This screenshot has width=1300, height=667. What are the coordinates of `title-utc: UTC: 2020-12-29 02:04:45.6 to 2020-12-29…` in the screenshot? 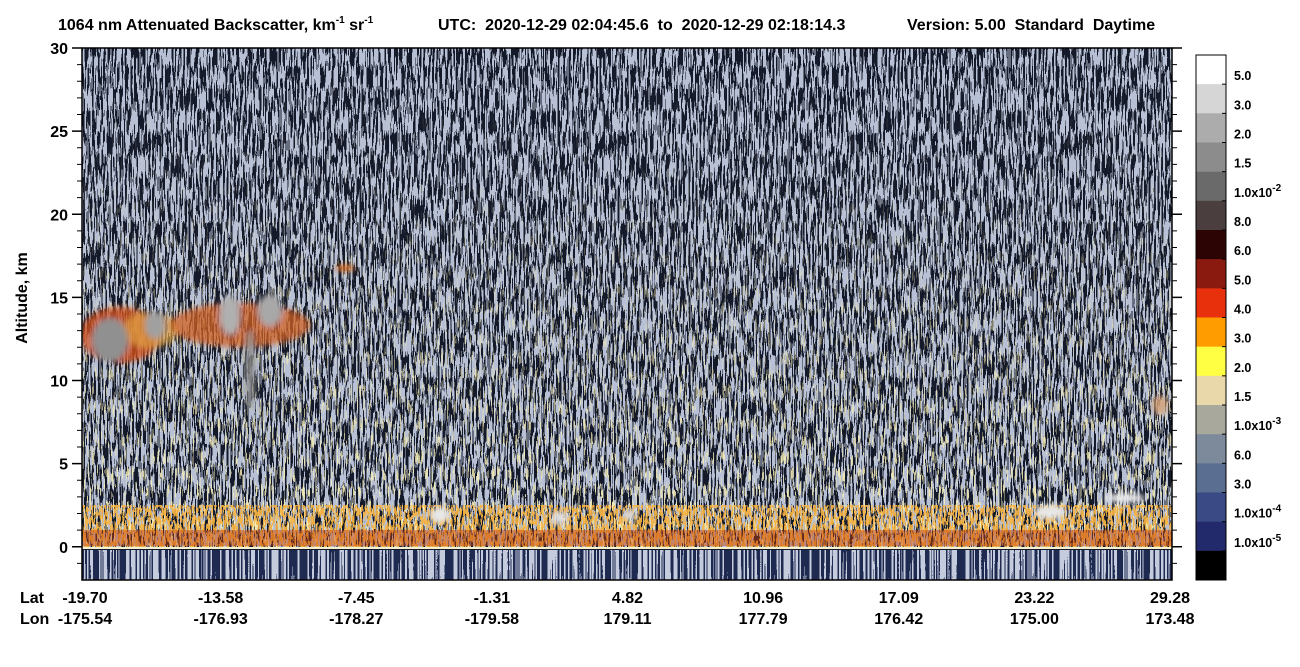 It's located at (641, 25).